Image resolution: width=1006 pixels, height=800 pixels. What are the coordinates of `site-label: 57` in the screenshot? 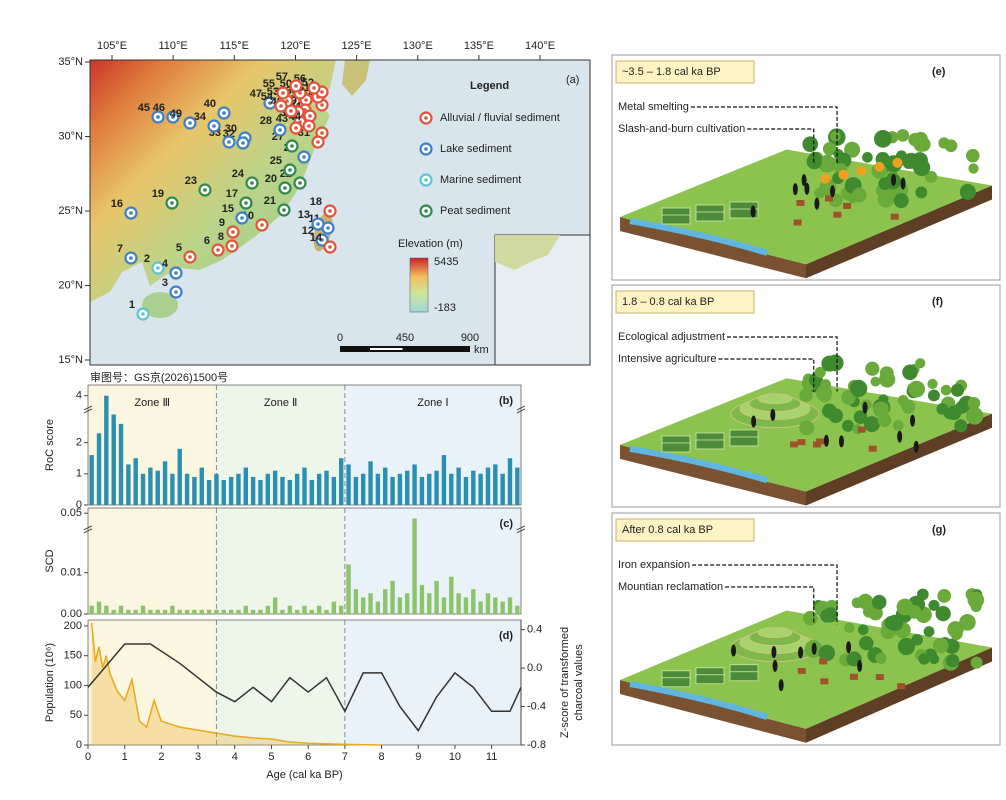 It's located at (282, 77).